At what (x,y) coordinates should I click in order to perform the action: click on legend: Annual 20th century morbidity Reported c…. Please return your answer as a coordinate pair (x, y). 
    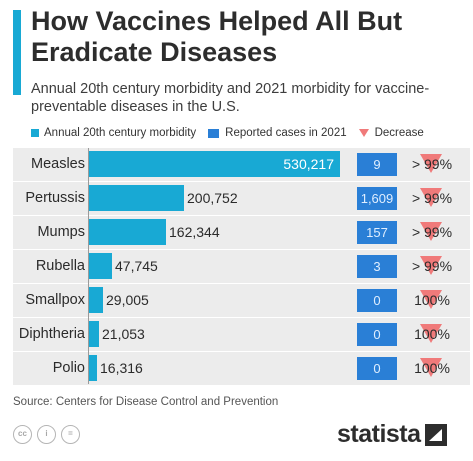
    Looking at the image, I should click on (251, 133).